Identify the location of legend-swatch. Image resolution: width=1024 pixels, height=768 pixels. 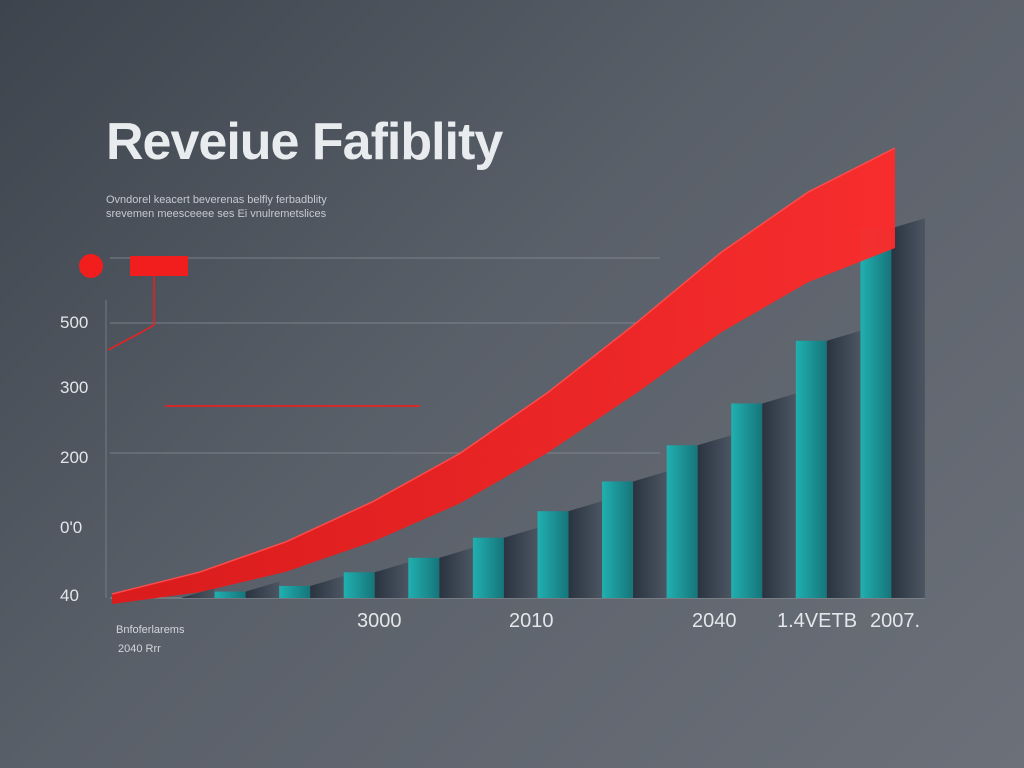
(159, 266).